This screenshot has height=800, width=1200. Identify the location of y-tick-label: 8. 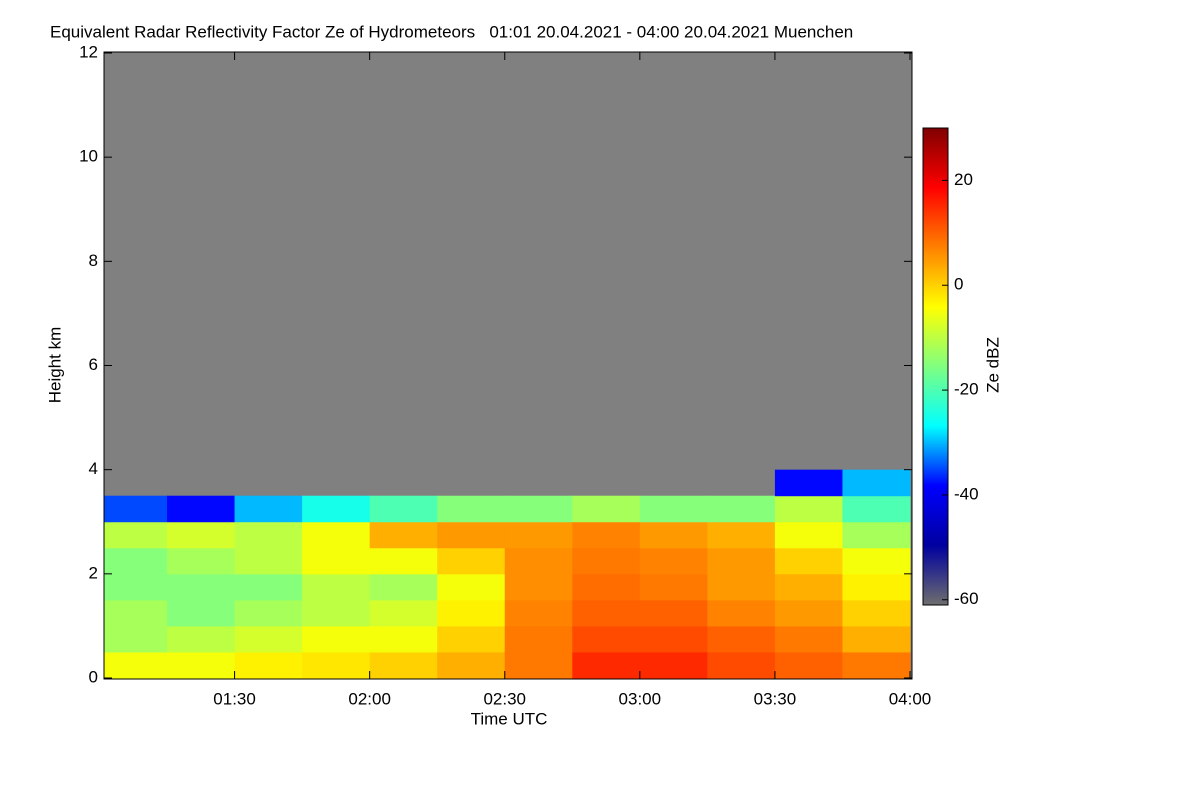
(93, 260).